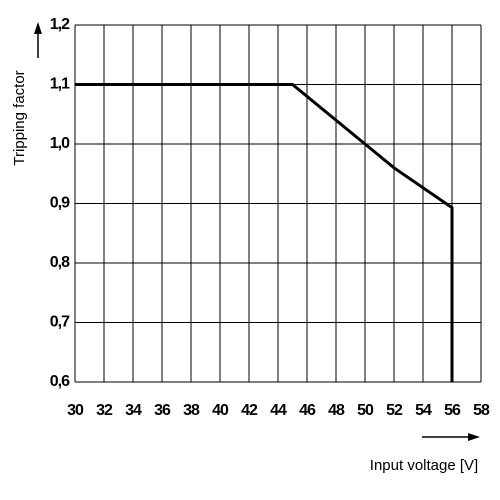 The image size is (500, 500). What do you see at coordinates (452, 410) in the screenshot?
I see `x-tick-label: 56` at bounding box center [452, 410].